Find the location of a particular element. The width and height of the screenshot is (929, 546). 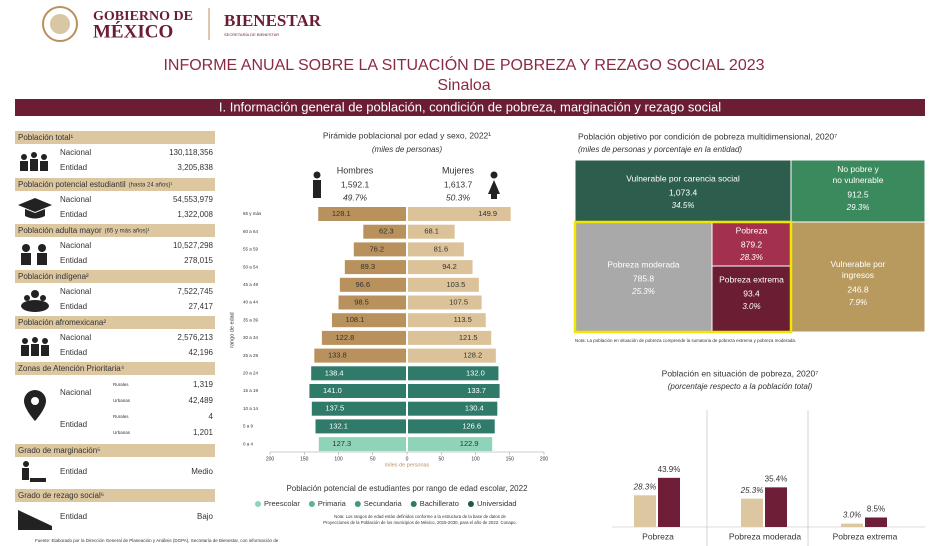

series-share: 50.3% is located at coordinates (458, 197).